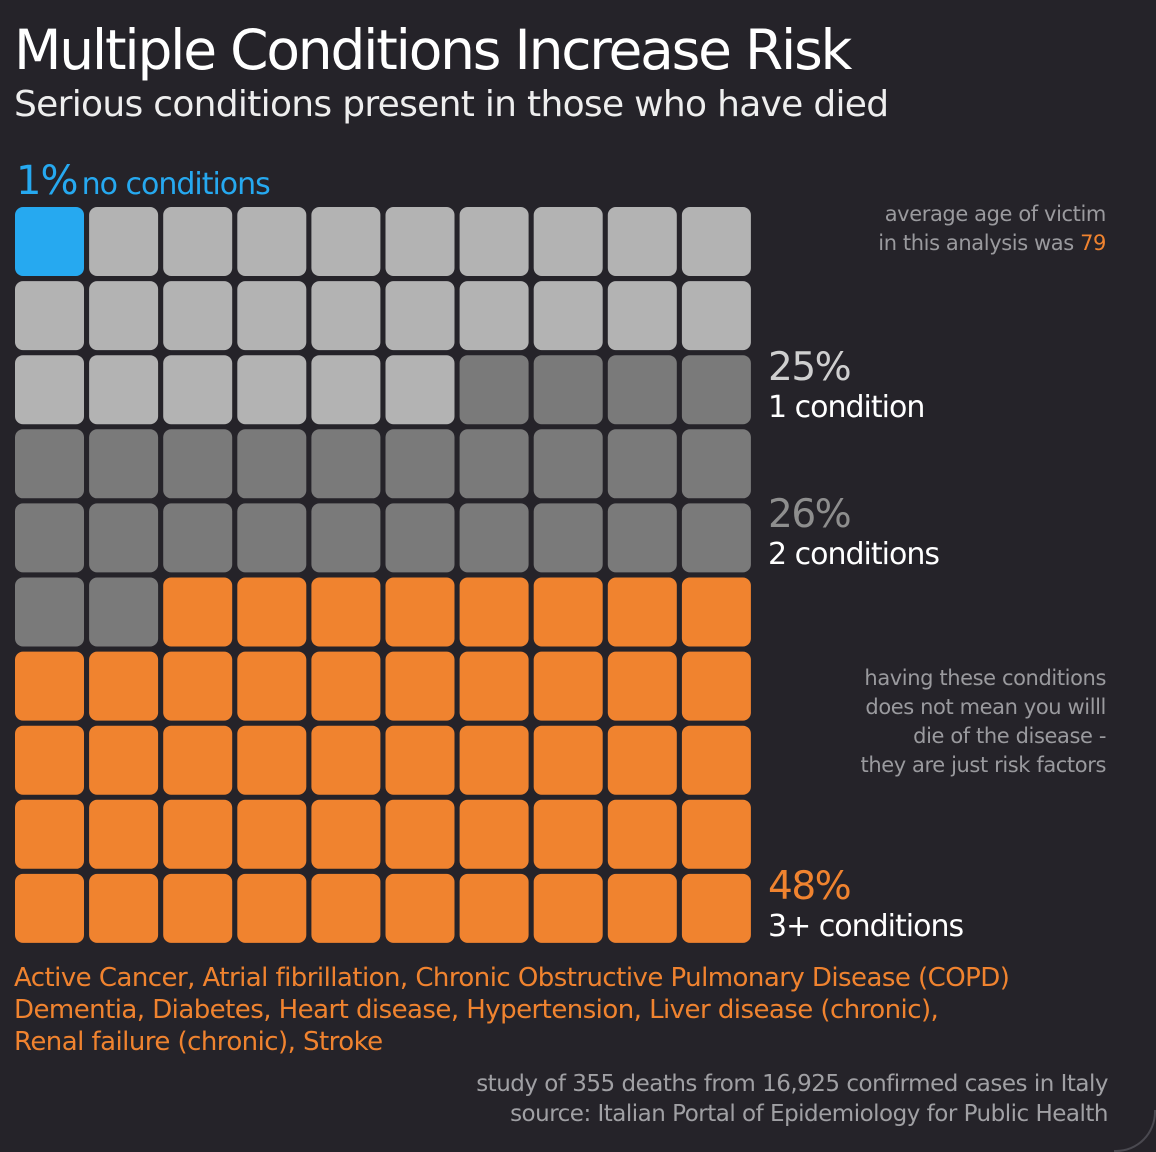  I want to click on legend-one-condition-percent: 25%, so click(810, 367).